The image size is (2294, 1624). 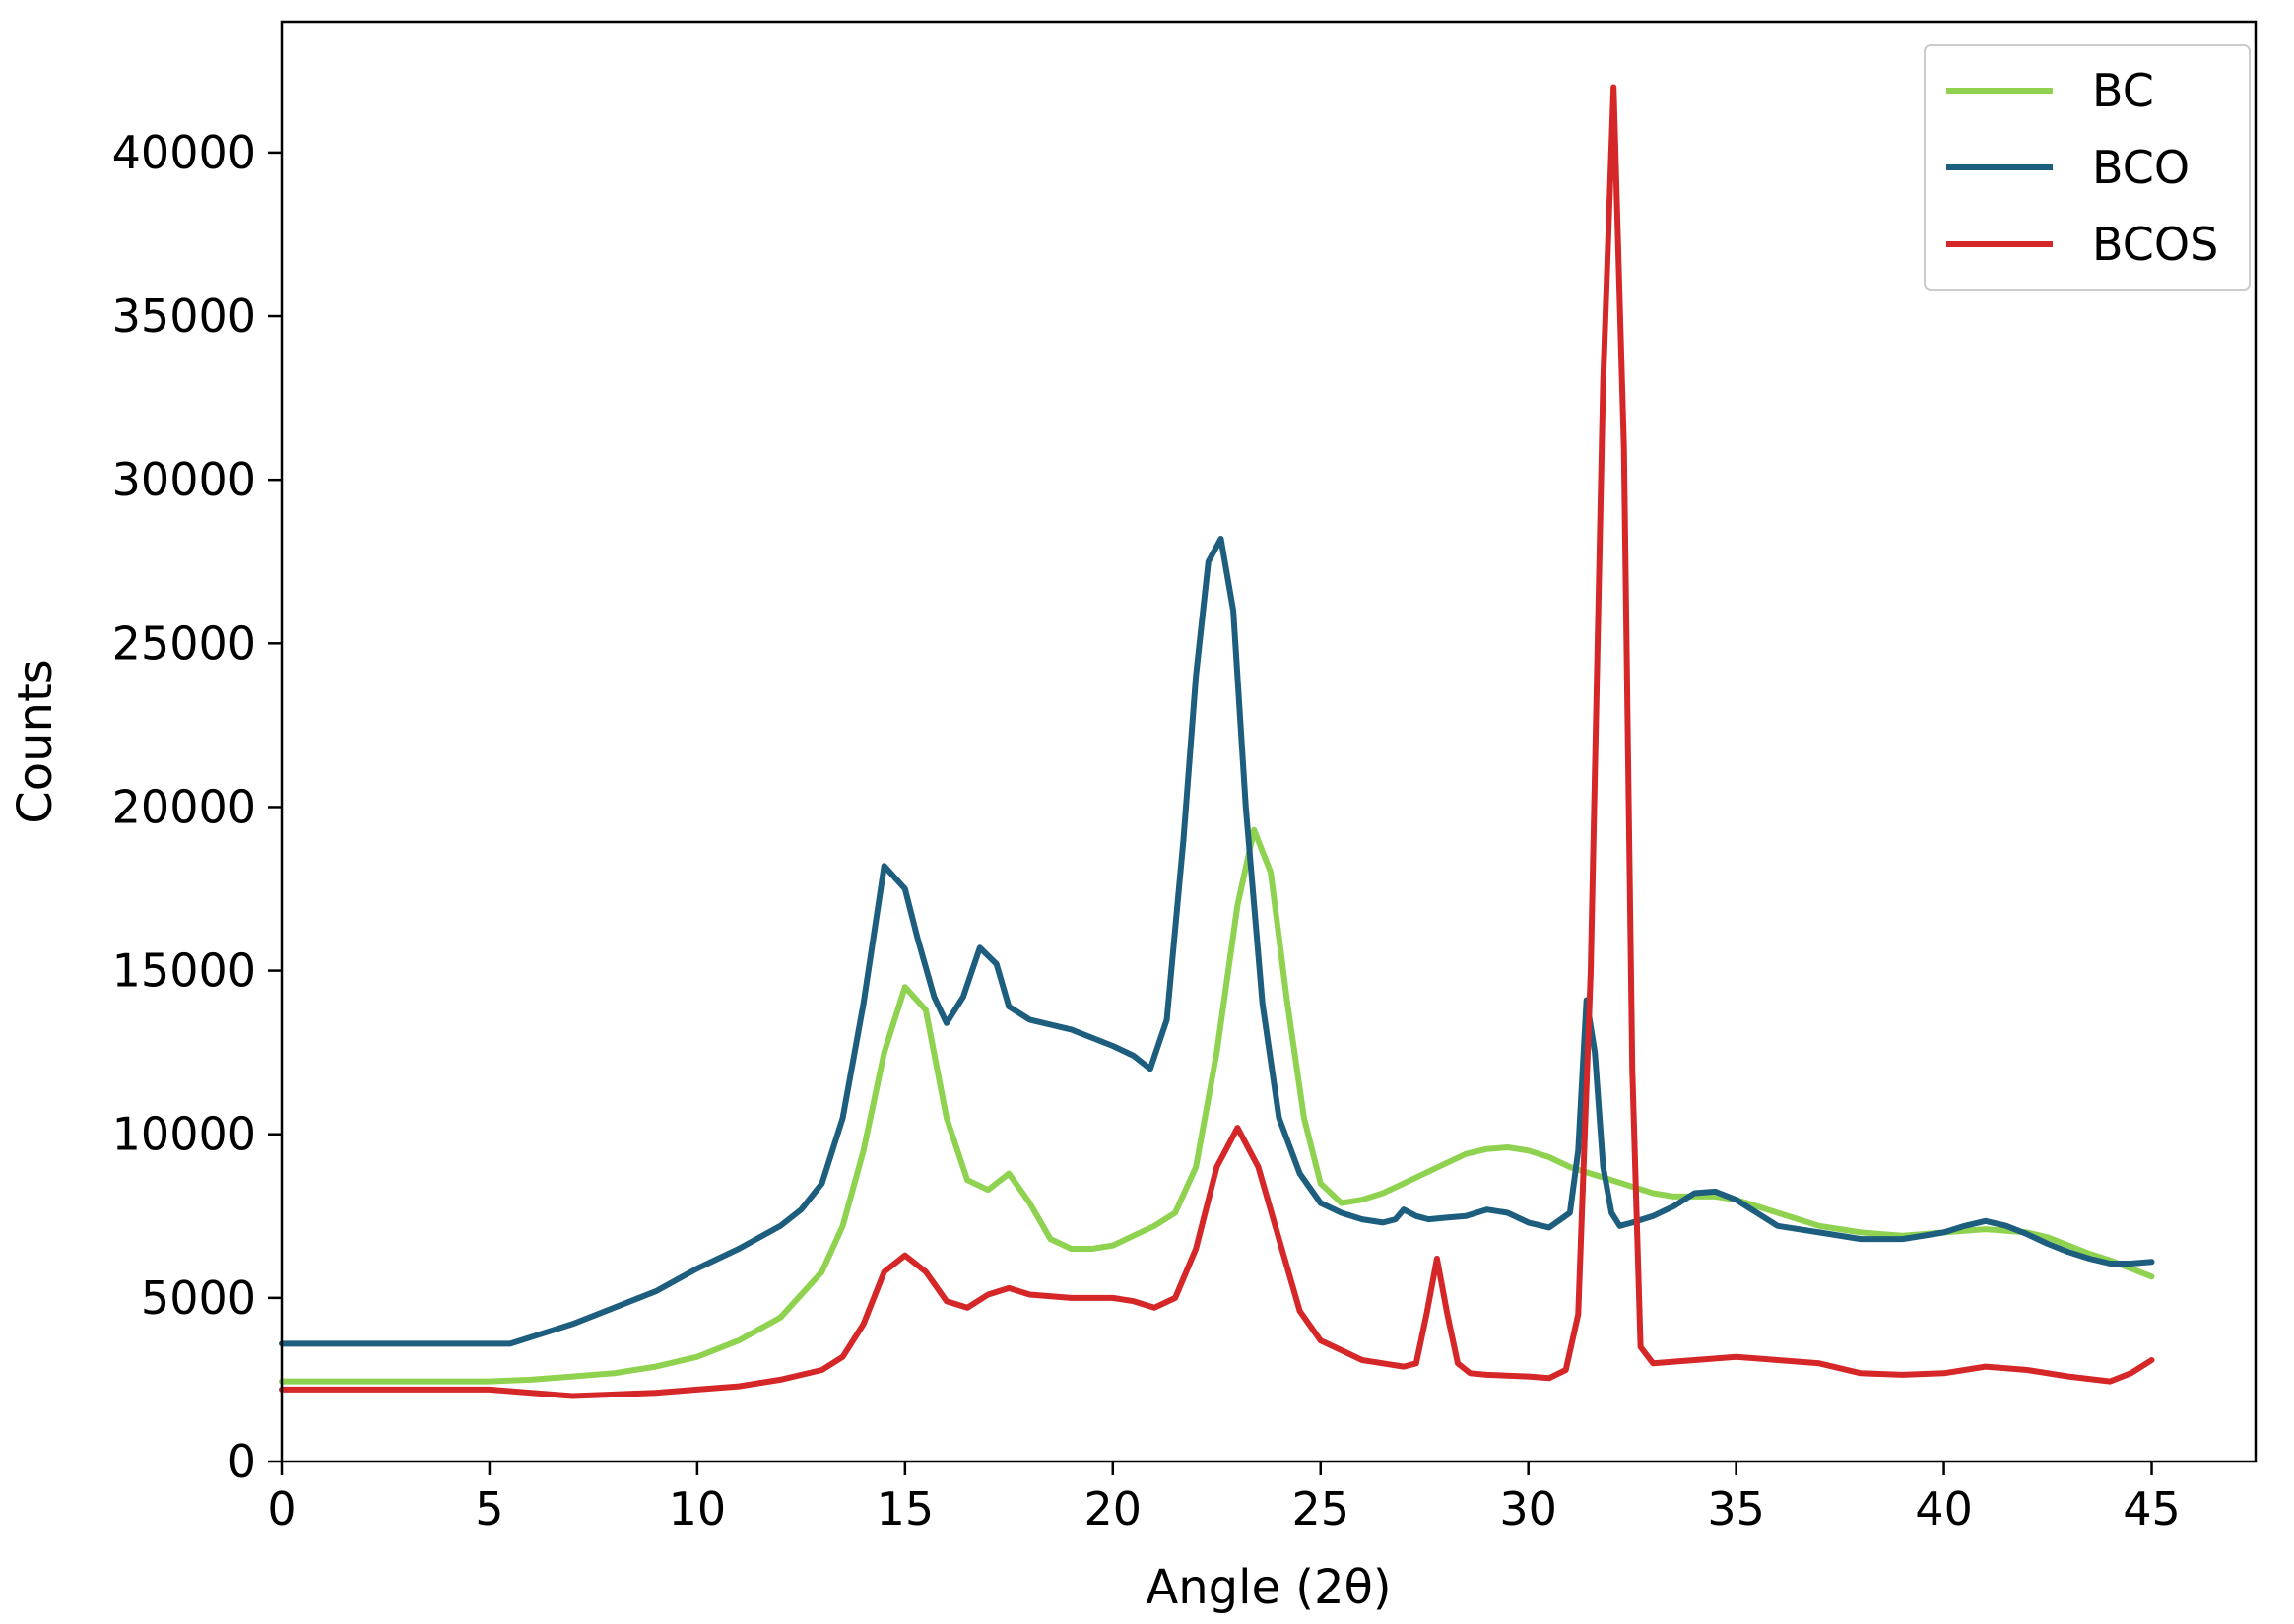 I want to click on y-tick-label: 10000, so click(x=184, y=1135).